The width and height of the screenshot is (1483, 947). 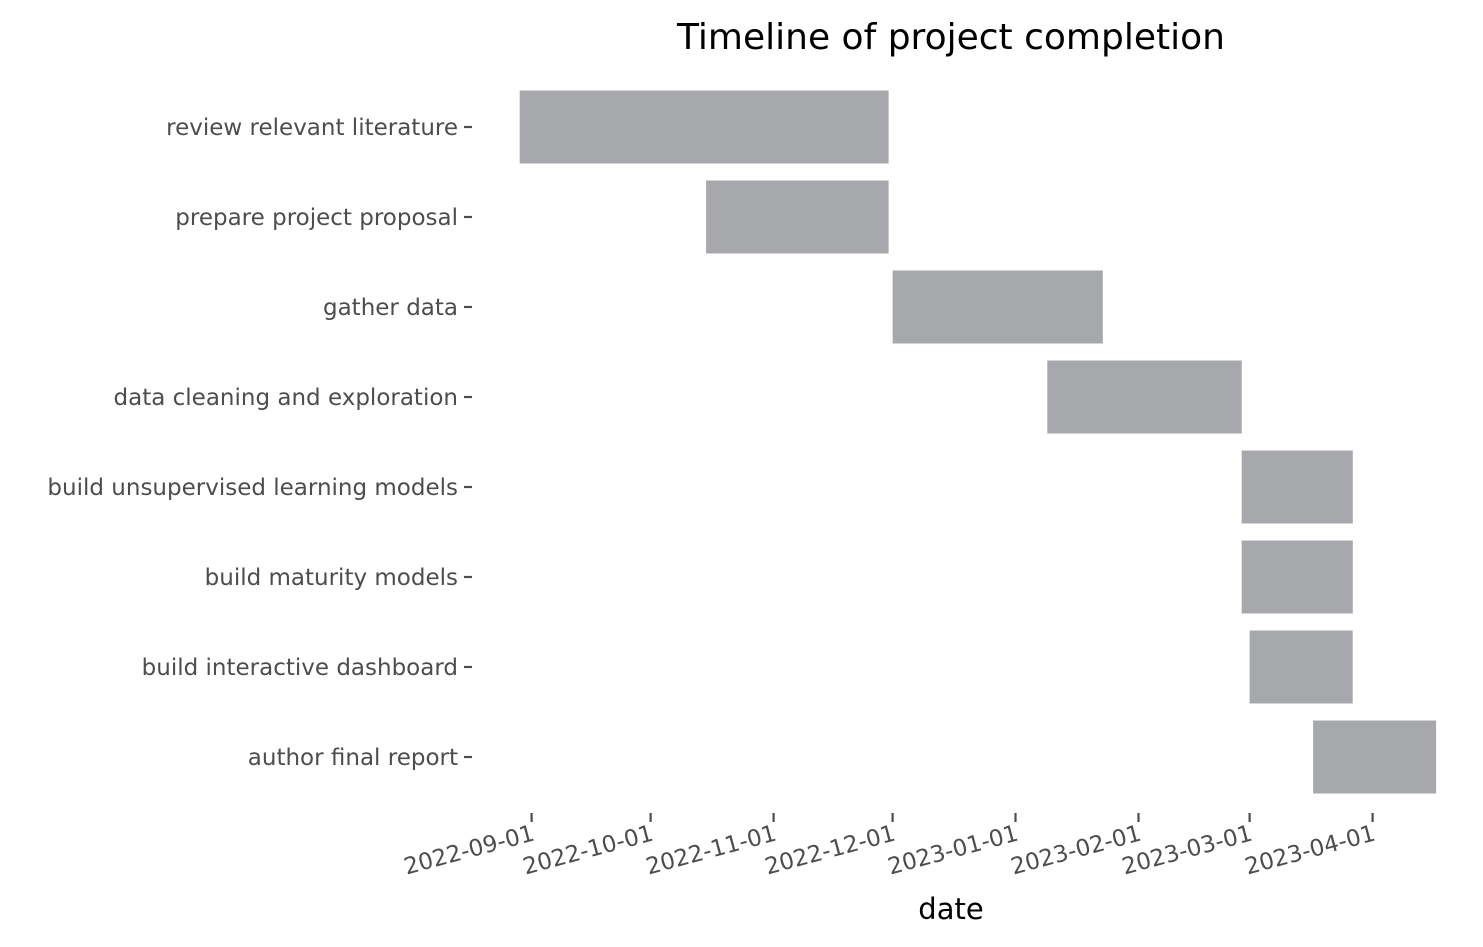 I want to click on x-tick-label: 2022-10-01, so click(x=588, y=851).